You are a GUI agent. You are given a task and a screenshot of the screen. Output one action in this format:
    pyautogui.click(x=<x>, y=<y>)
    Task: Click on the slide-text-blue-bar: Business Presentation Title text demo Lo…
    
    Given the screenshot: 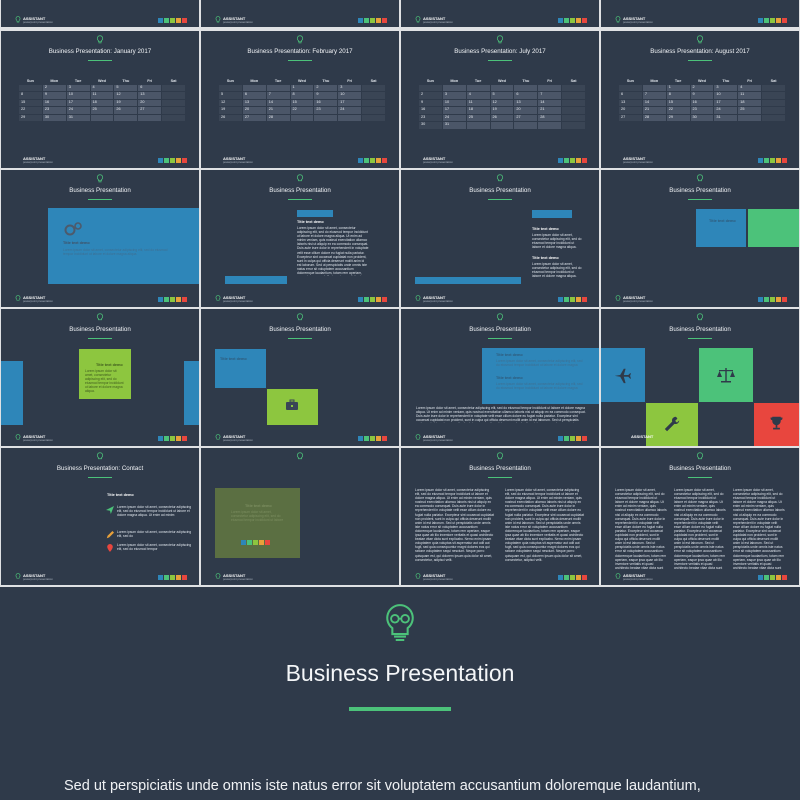 What is the action you would take?
    pyautogui.click(x=300, y=238)
    